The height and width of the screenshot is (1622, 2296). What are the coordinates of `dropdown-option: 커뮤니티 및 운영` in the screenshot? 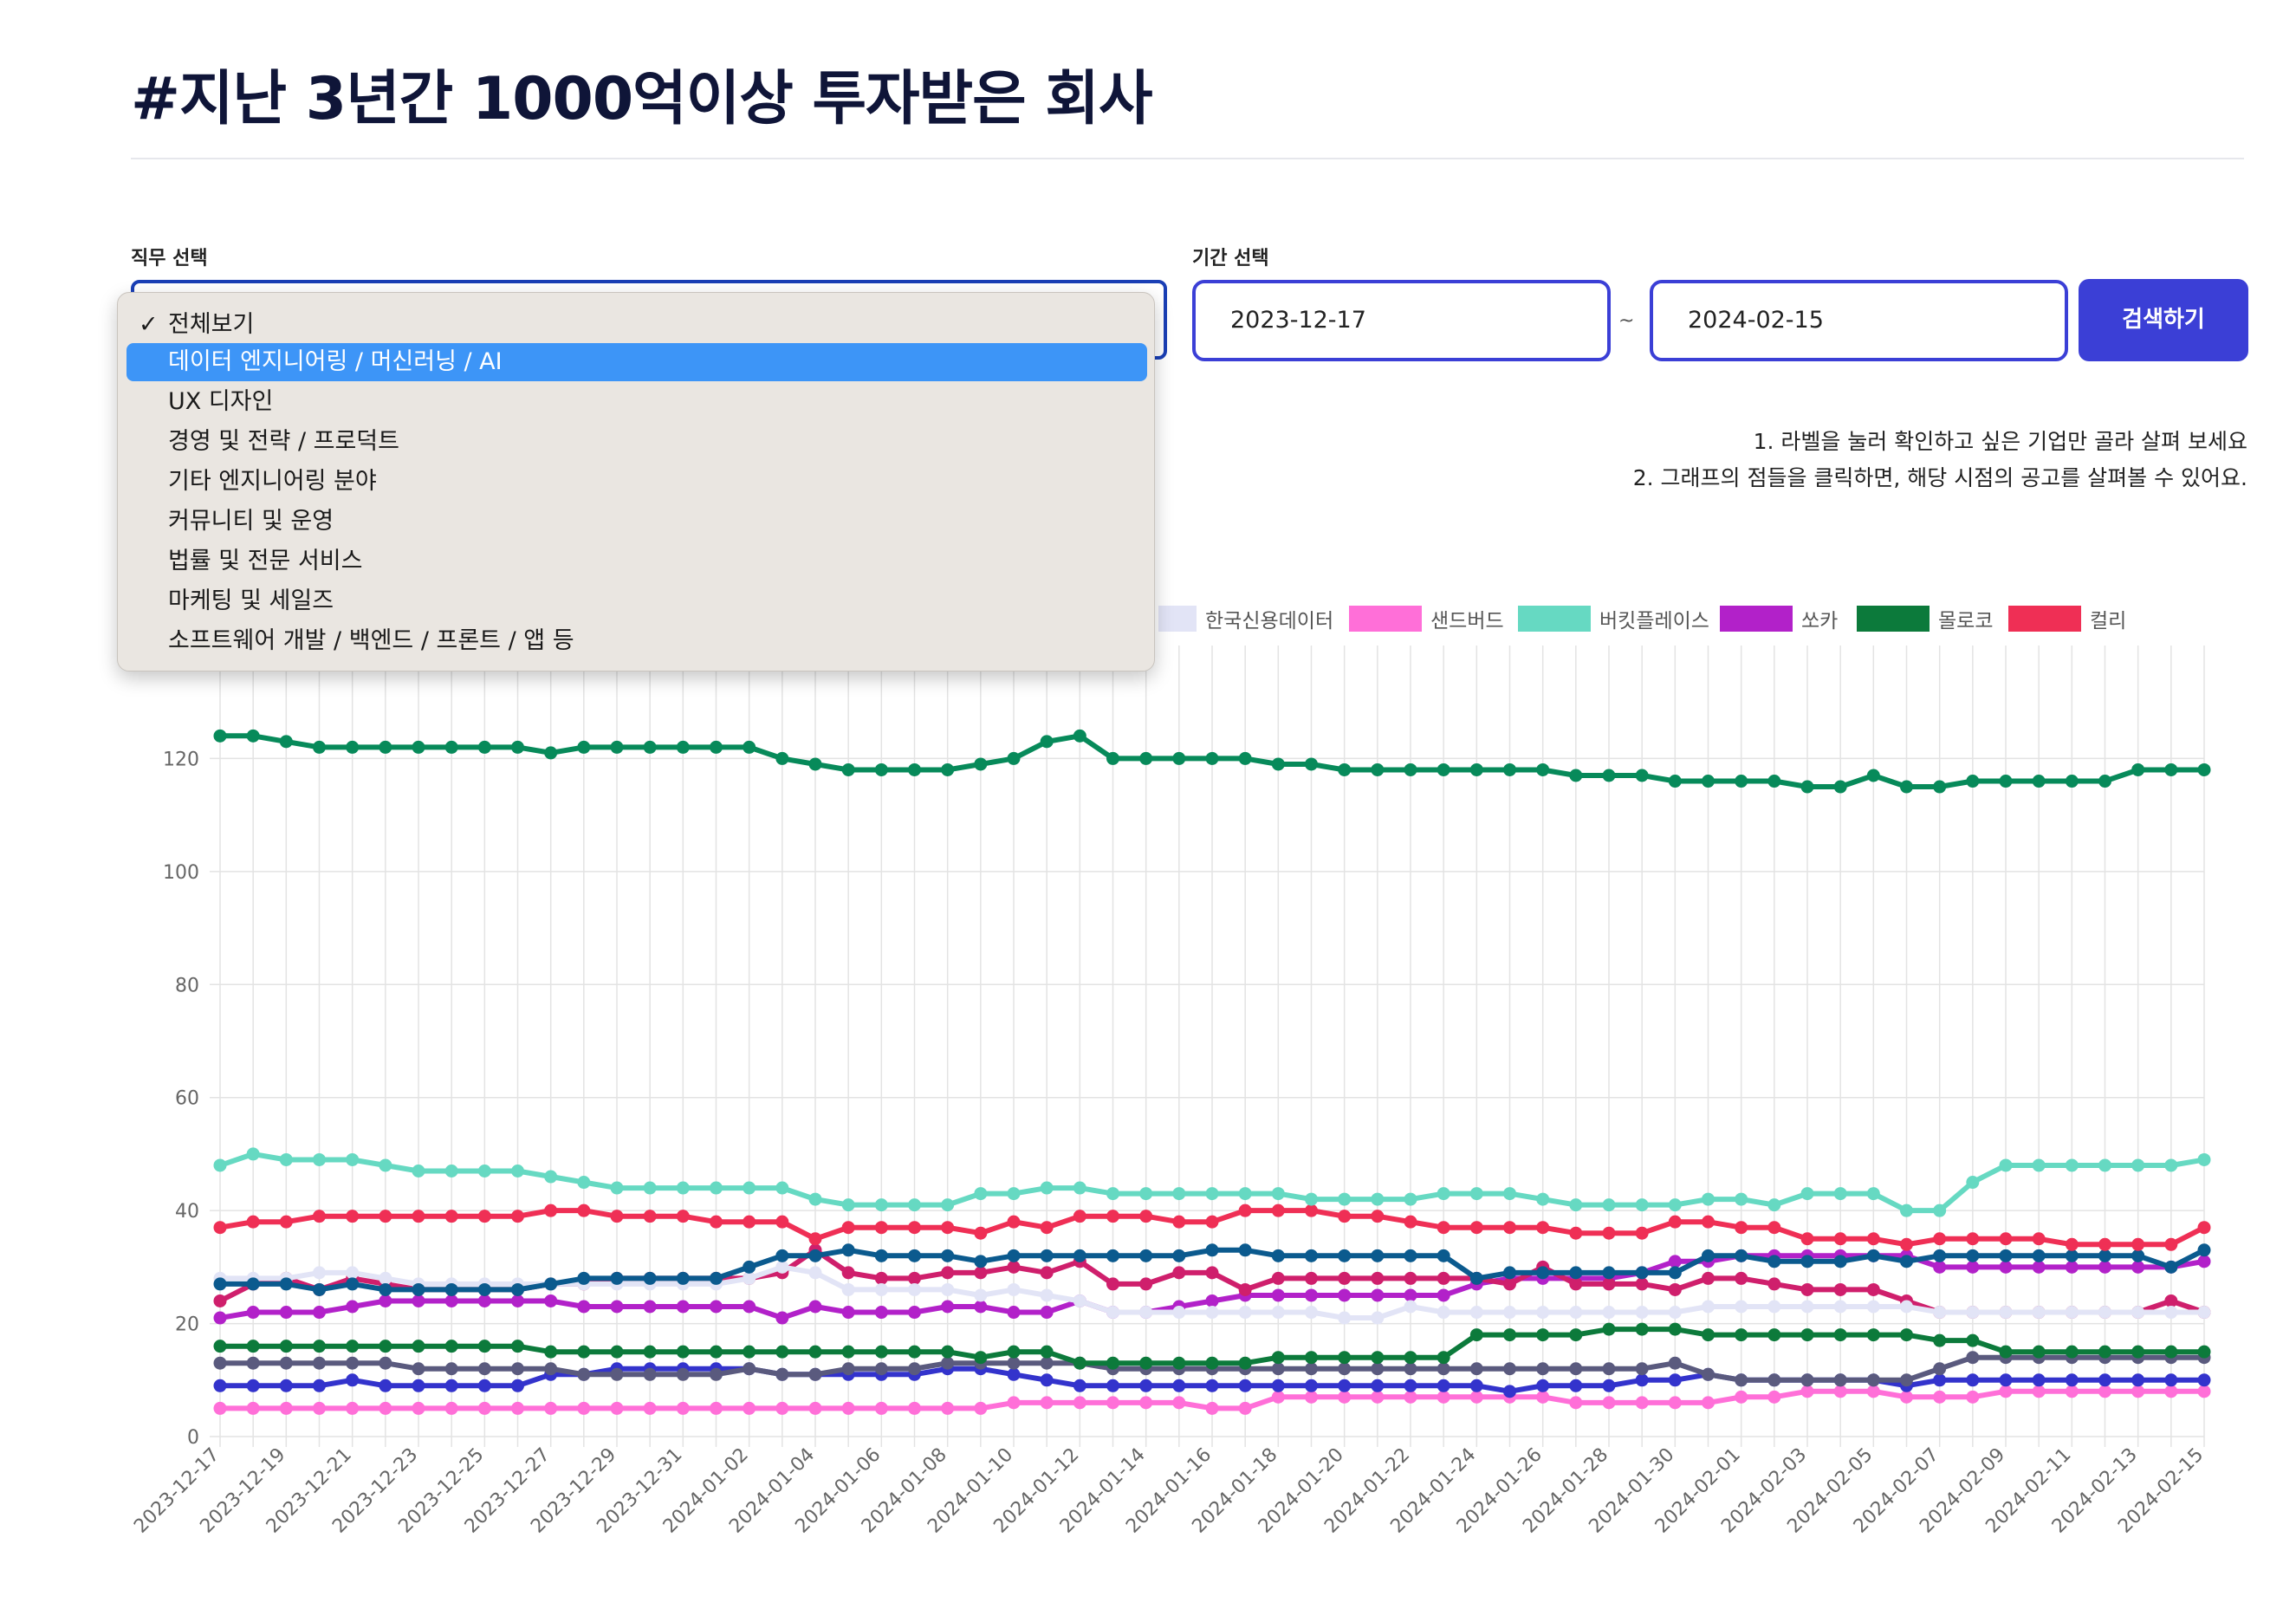 It's located at (636, 522).